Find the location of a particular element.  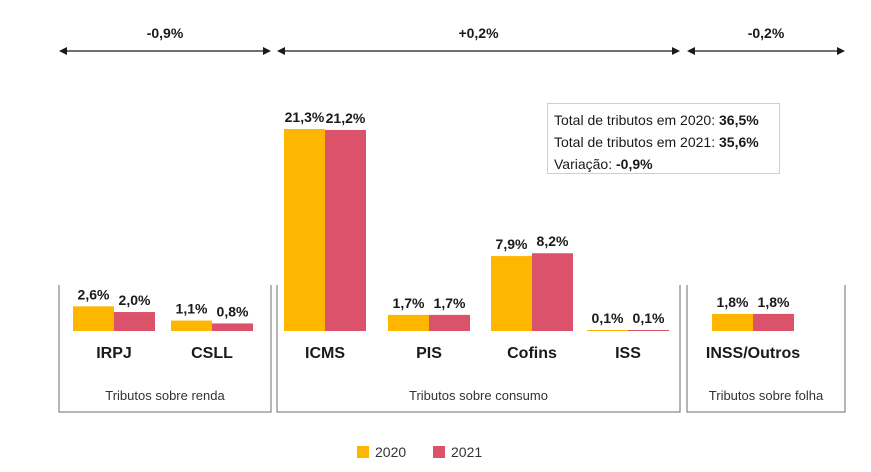

legend: 2020 2021 is located at coordinates (419, 452).